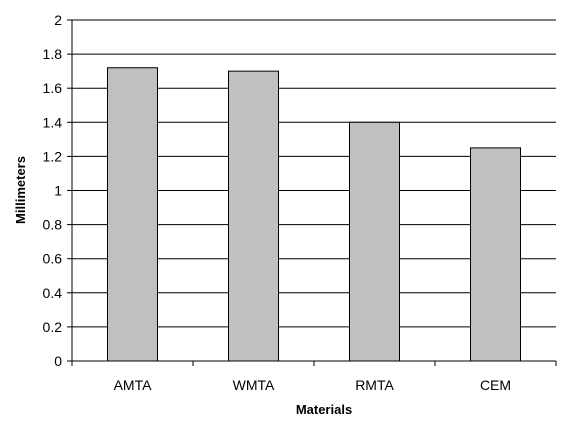 The width and height of the screenshot is (561, 423). Describe the element at coordinates (53, 122) in the screenshot. I see `y-tick-label: 1.4` at that location.